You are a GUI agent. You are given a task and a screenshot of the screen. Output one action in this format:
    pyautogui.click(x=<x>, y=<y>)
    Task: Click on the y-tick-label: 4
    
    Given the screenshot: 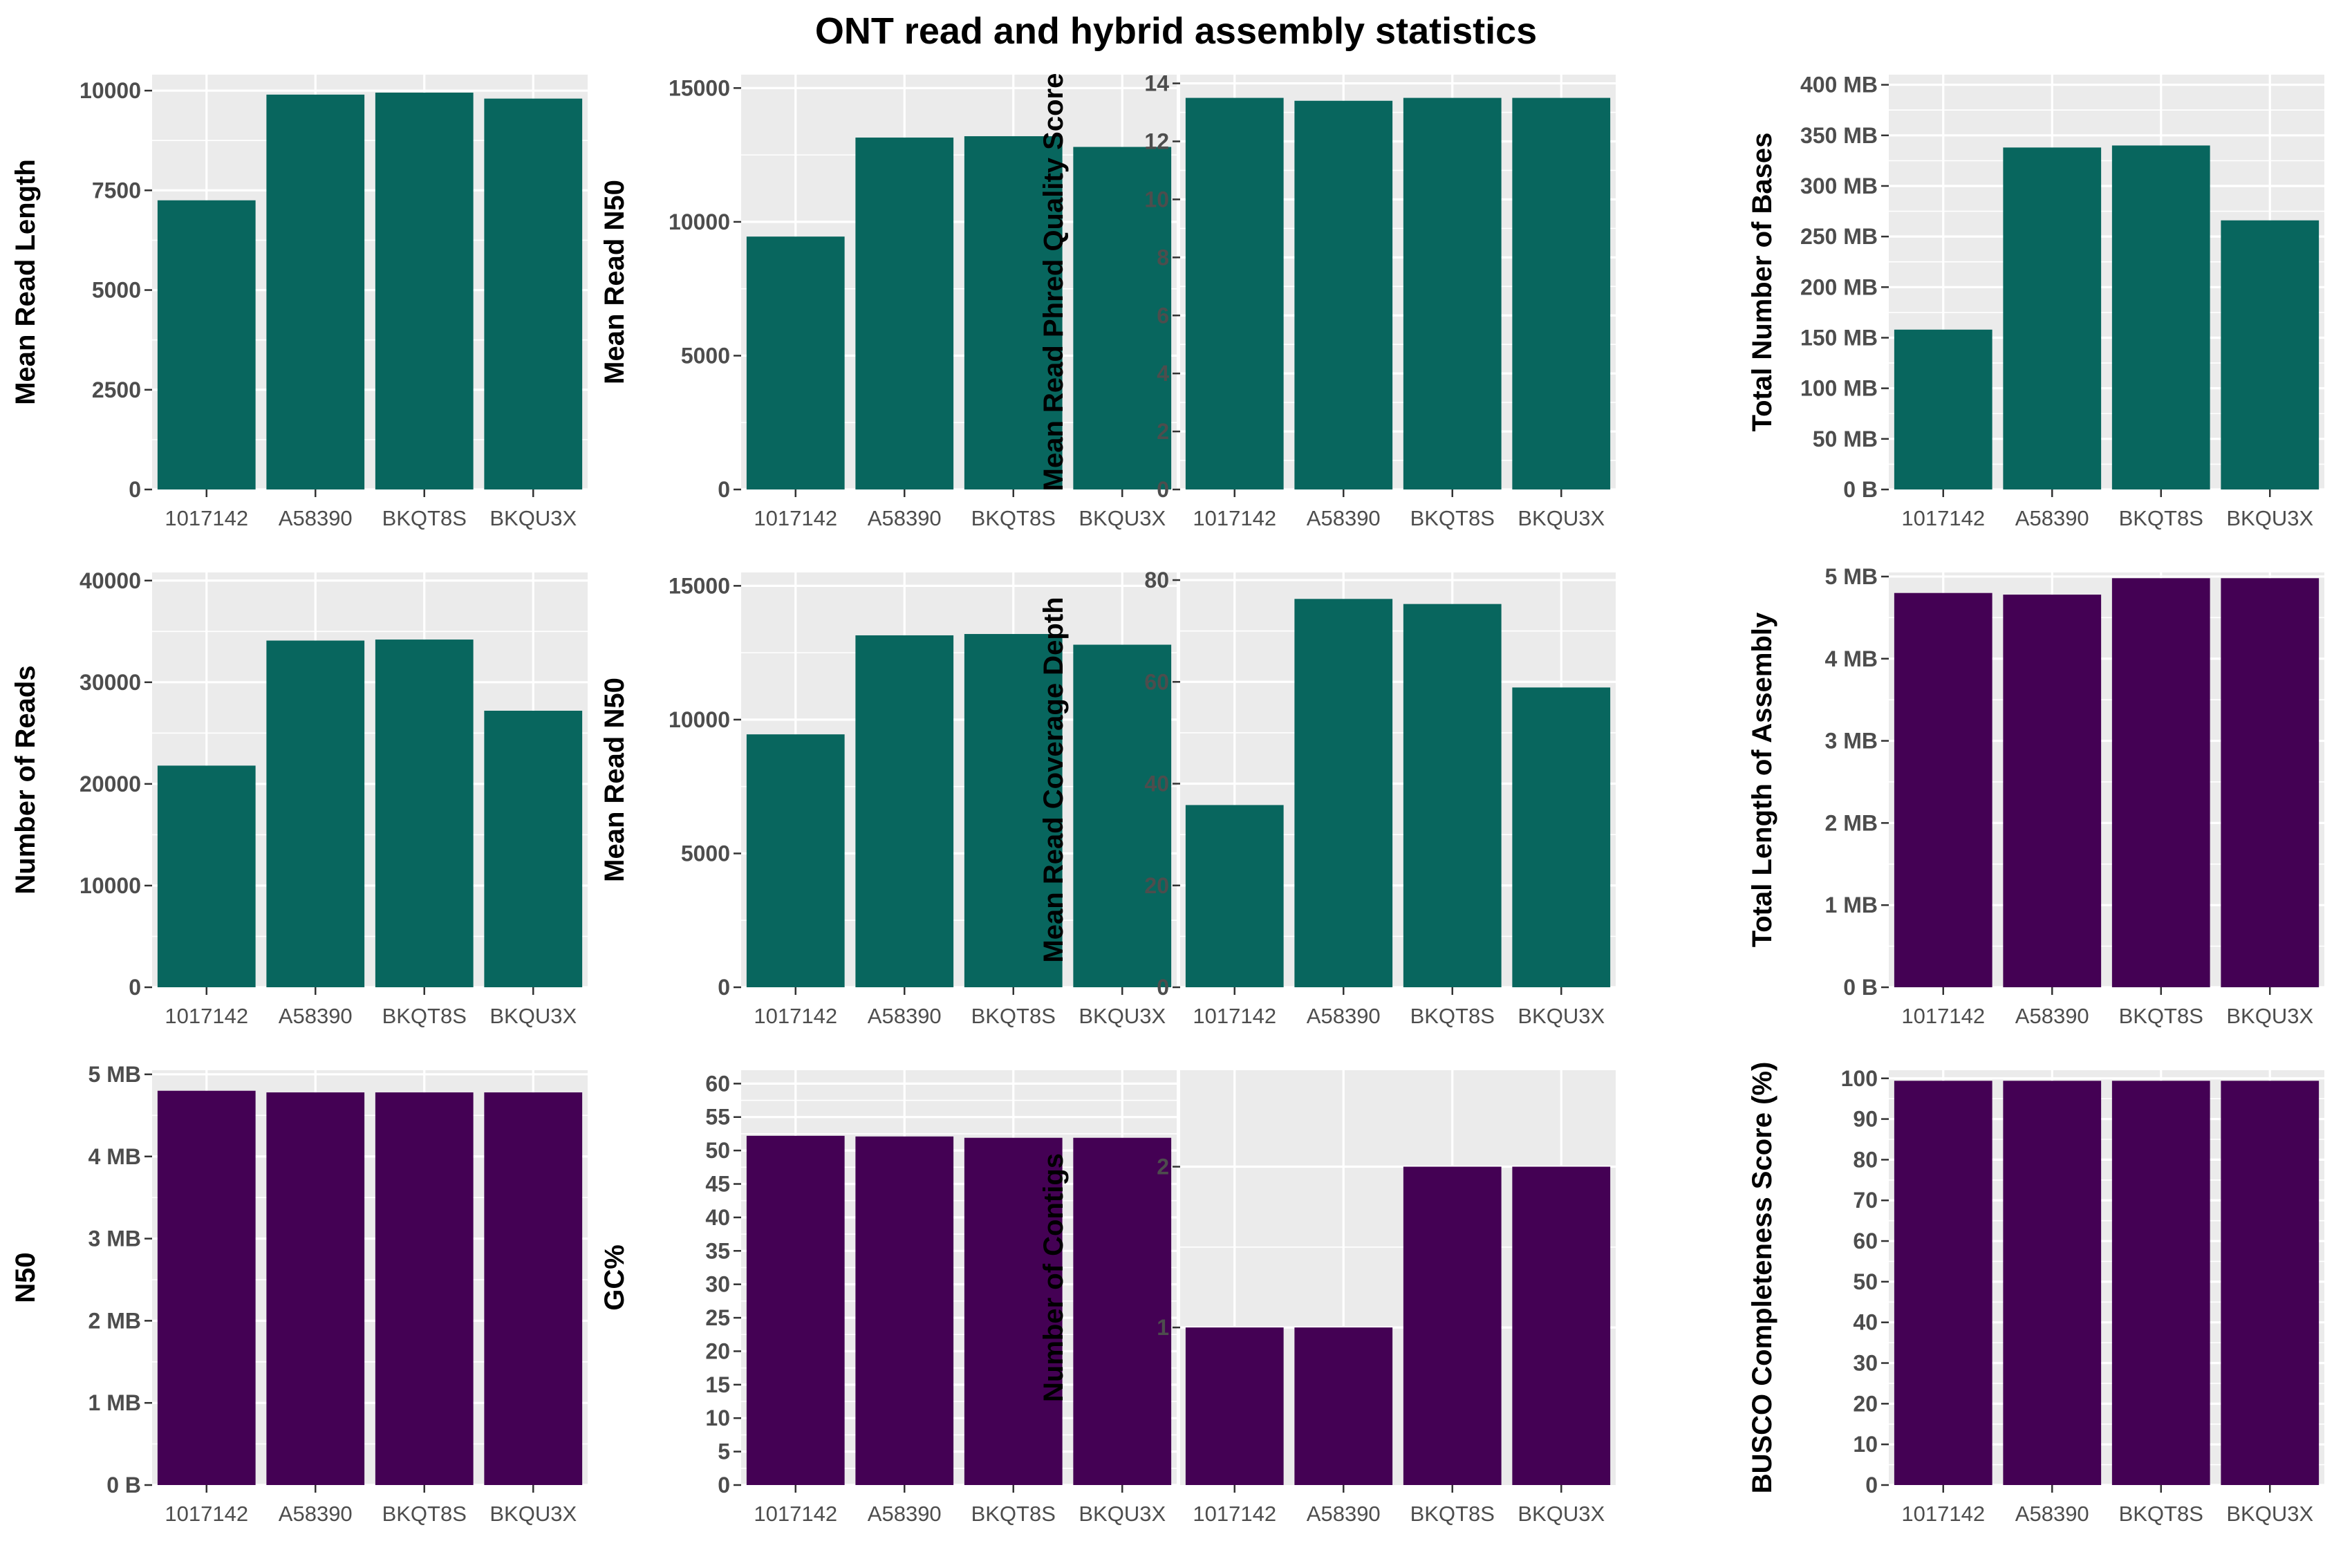 What is the action you would take?
    pyautogui.click(x=1163, y=373)
    